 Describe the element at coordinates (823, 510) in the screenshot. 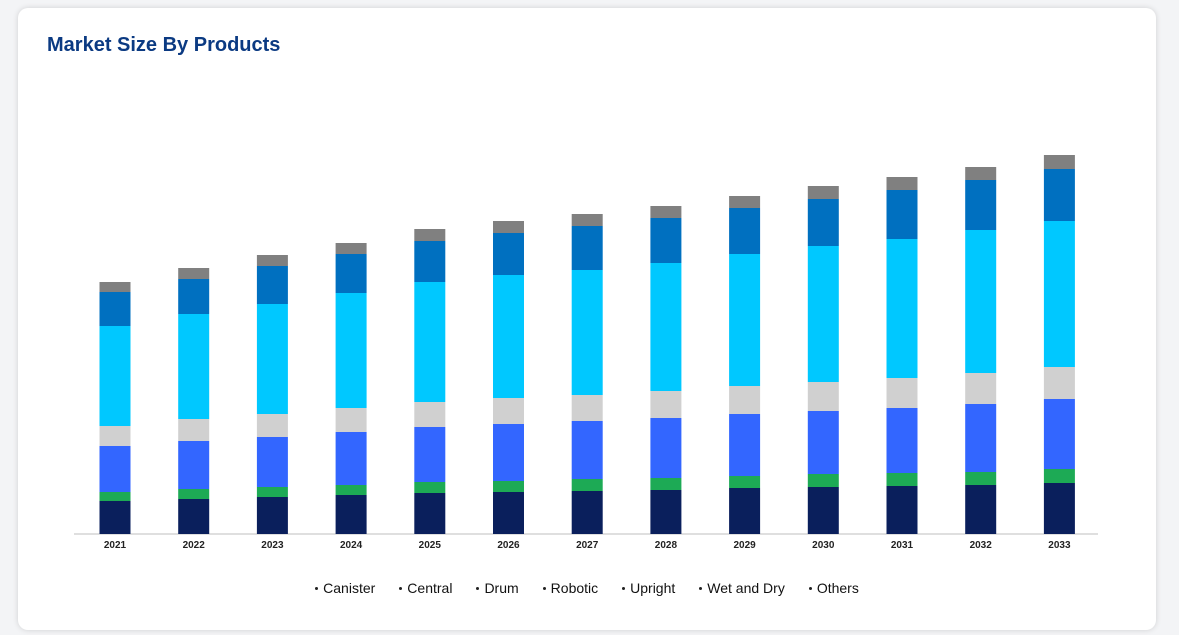

I see `bar-segment-2030-canister` at that location.